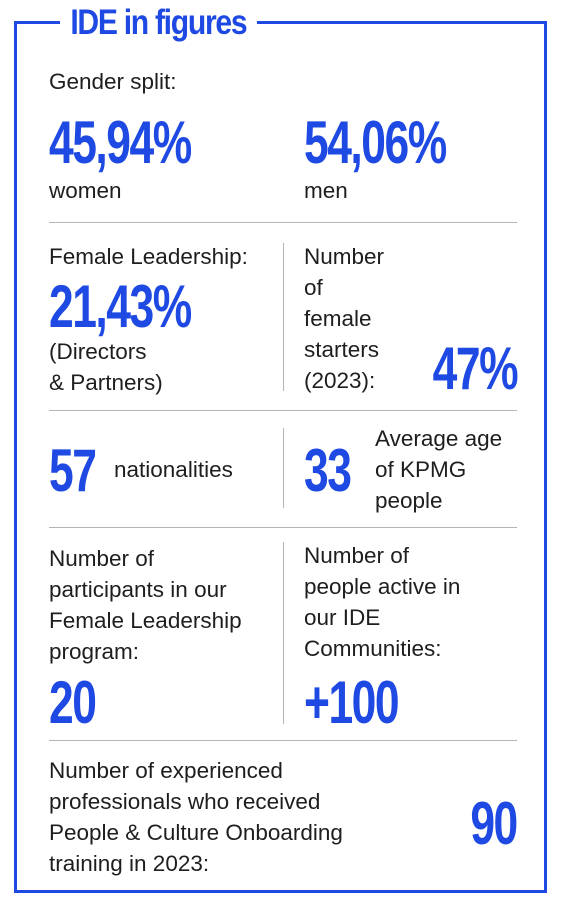 The height and width of the screenshot is (908, 564). What do you see at coordinates (409, 500) in the screenshot?
I see `average-age-label-3: people` at bounding box center [409, 500].